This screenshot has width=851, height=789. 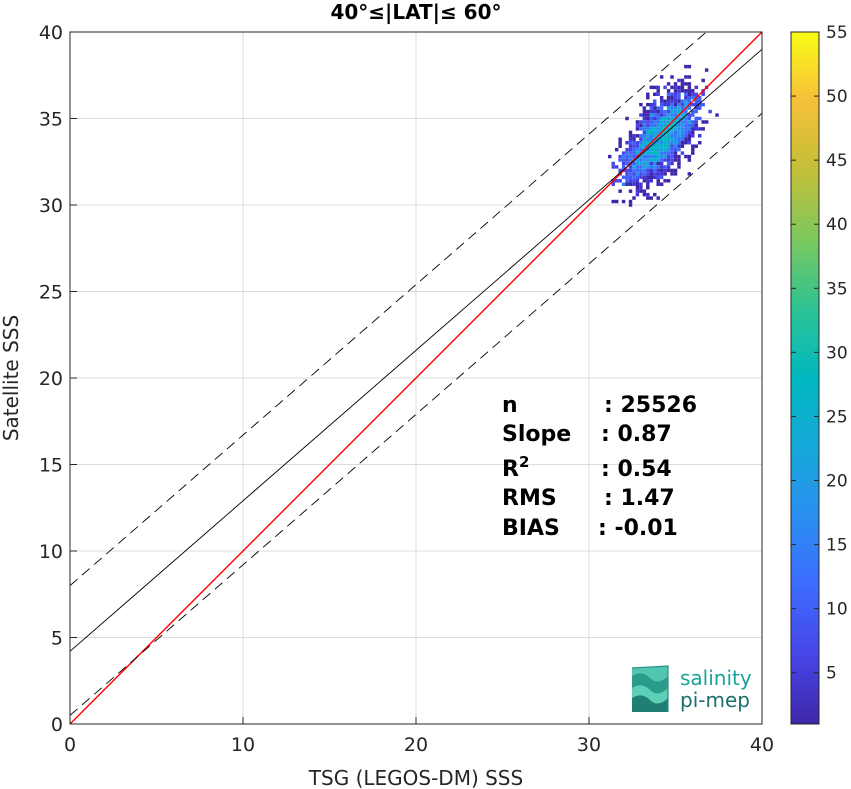 What do you see at coordinates (510, 405) in the screenshot?
I see `stat-label-0: n` at bounding box center [510, 405].